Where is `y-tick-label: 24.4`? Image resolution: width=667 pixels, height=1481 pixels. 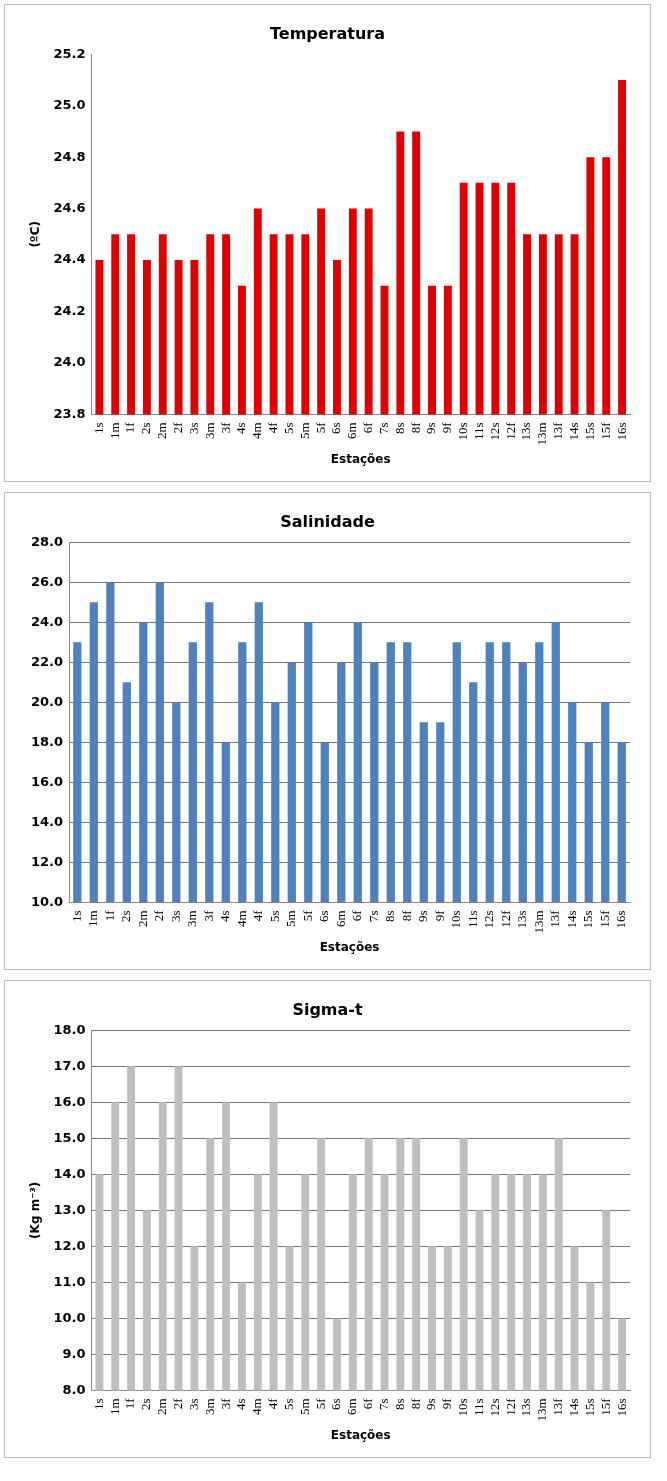 y-tick-label: 24.4 is located at coordinates (69, 259).